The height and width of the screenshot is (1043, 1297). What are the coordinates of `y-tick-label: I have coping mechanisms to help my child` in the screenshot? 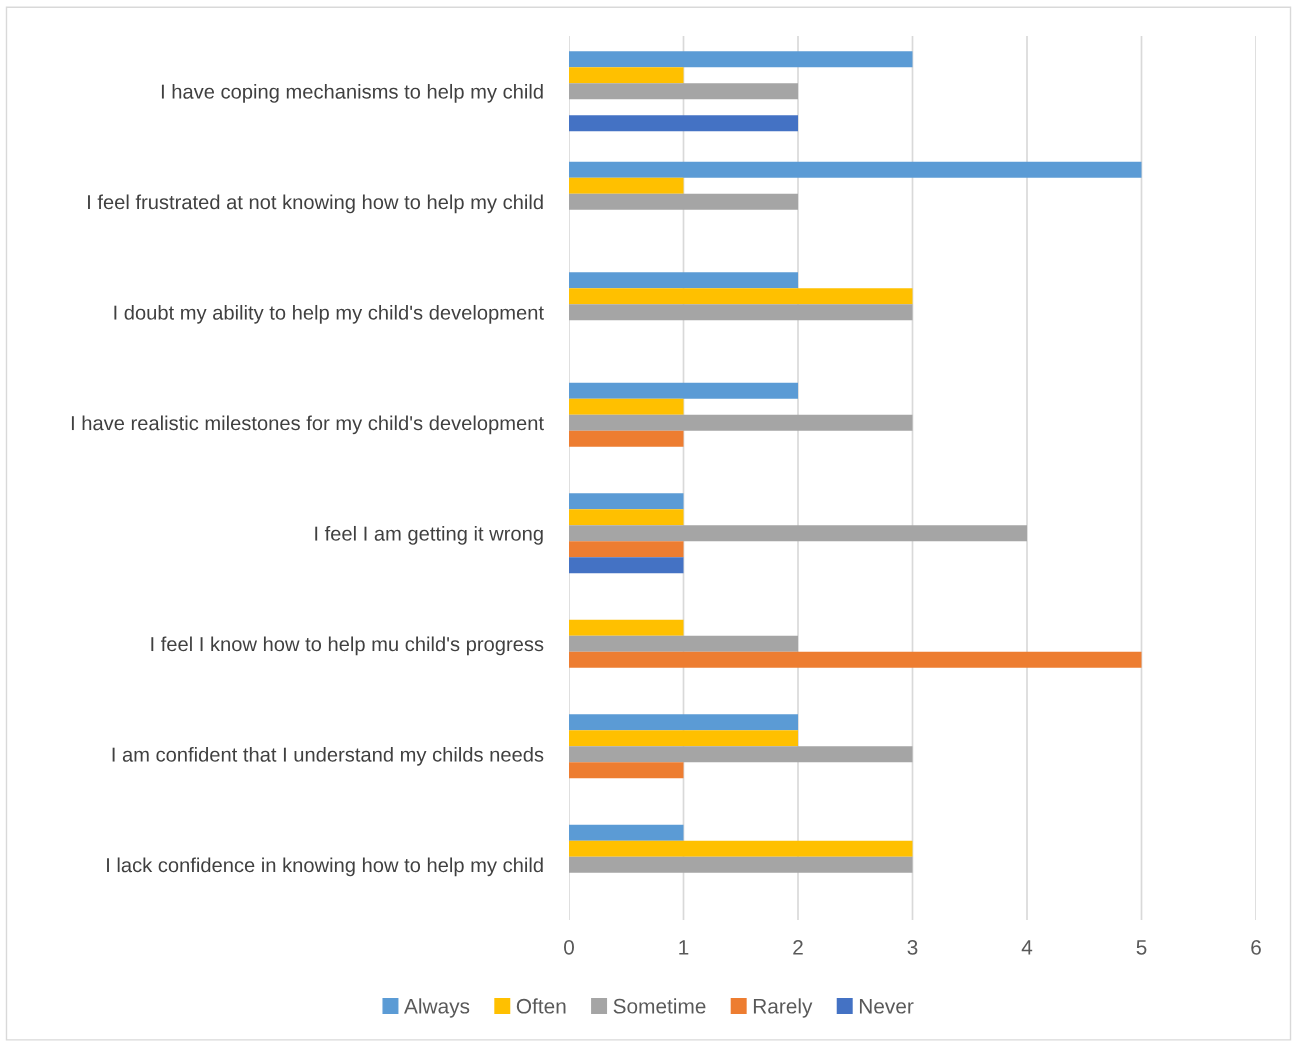 It's located at (352, 93).